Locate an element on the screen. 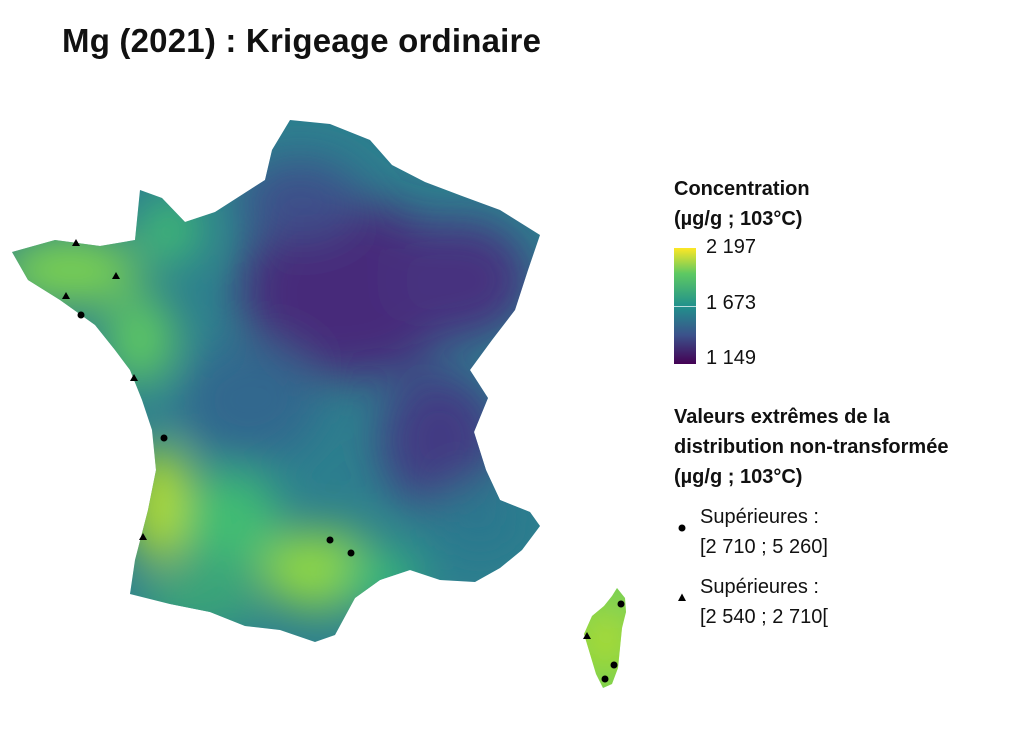  legend-title-line: distribution non-transformée is located at coordinates (811, 447).